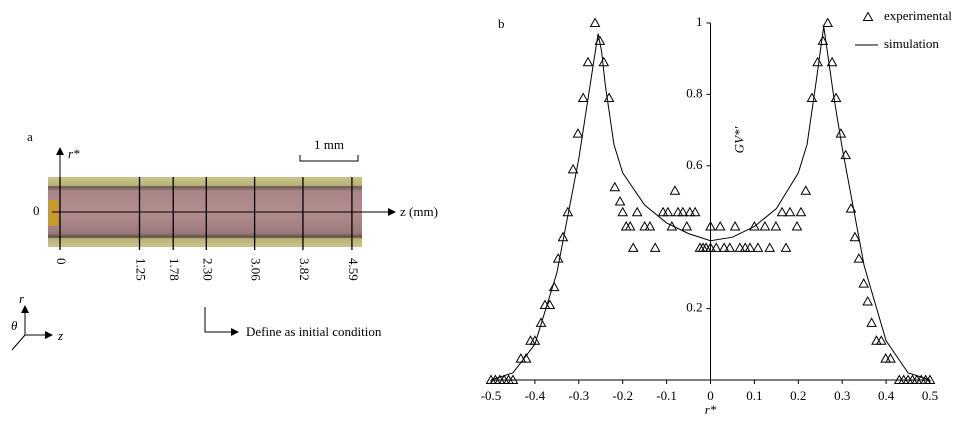  What do you see at coordinates (419, 211) in the screenshot?
I see `z-axis-label: z (mm)` at bounding box center [419, 211].